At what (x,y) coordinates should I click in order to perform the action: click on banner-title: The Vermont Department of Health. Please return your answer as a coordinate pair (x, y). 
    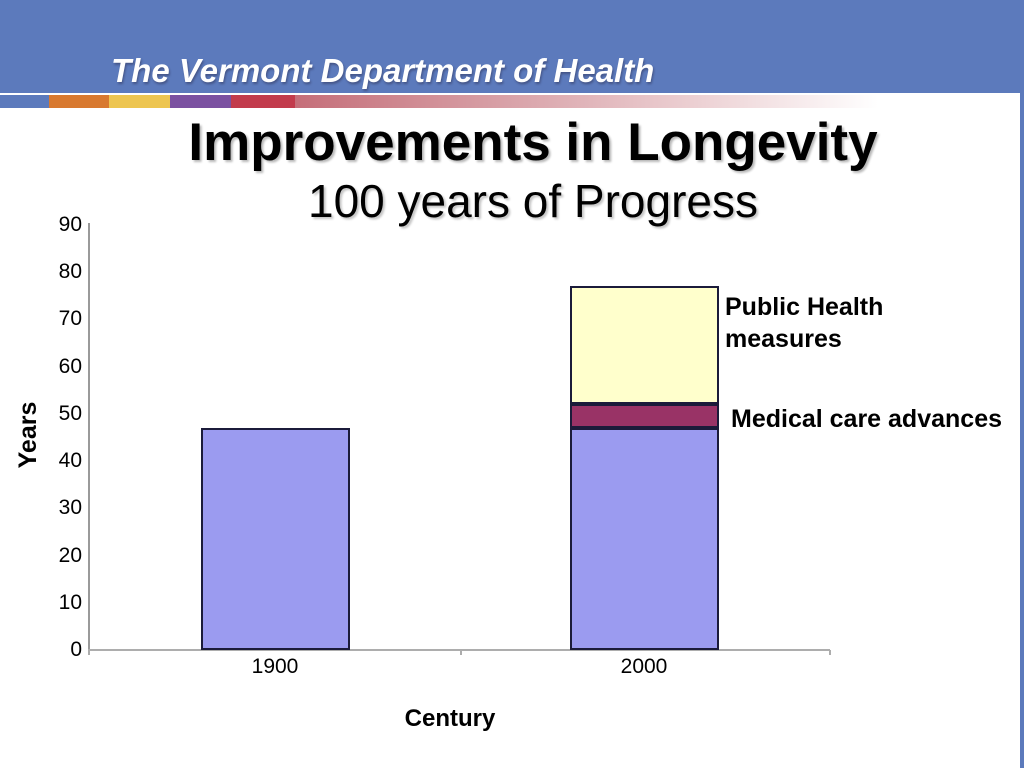
    Looking at the image, I should click on (383, 70).